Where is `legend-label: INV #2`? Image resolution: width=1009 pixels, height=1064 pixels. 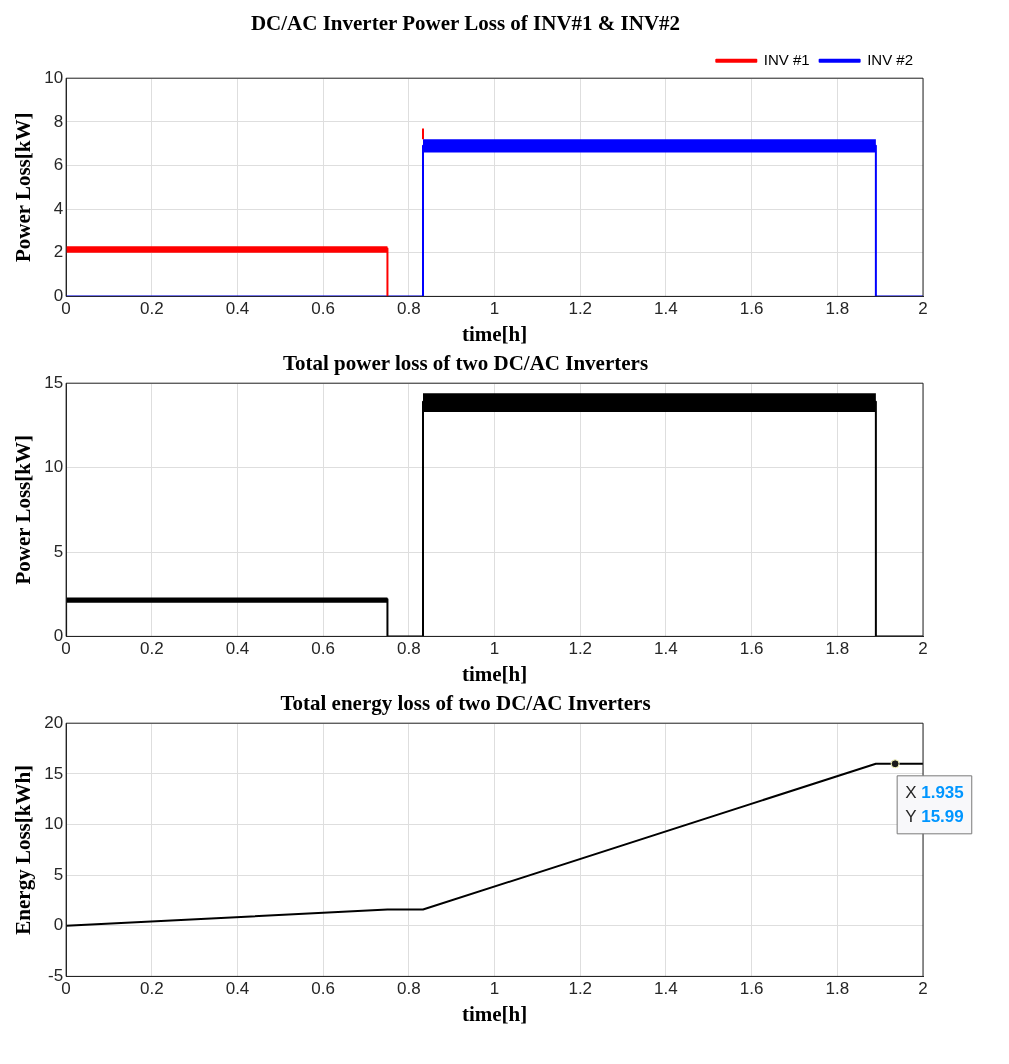 legend-label: INV #2 is located at coordinates (890, 59).